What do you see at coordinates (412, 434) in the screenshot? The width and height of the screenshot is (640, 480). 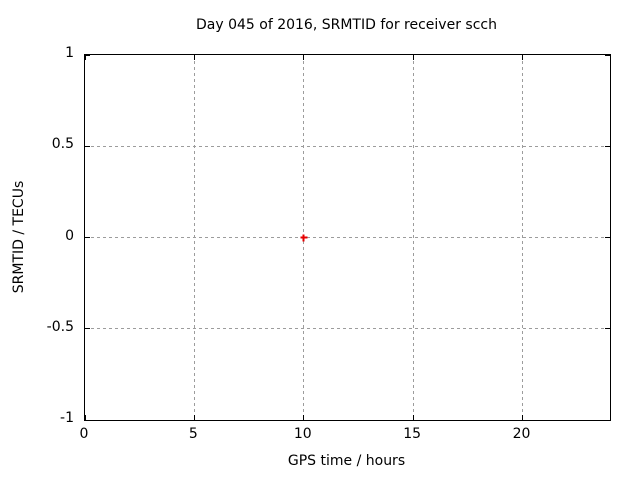 I see `x-tick-label: 15` at bounding box center [412, 434].